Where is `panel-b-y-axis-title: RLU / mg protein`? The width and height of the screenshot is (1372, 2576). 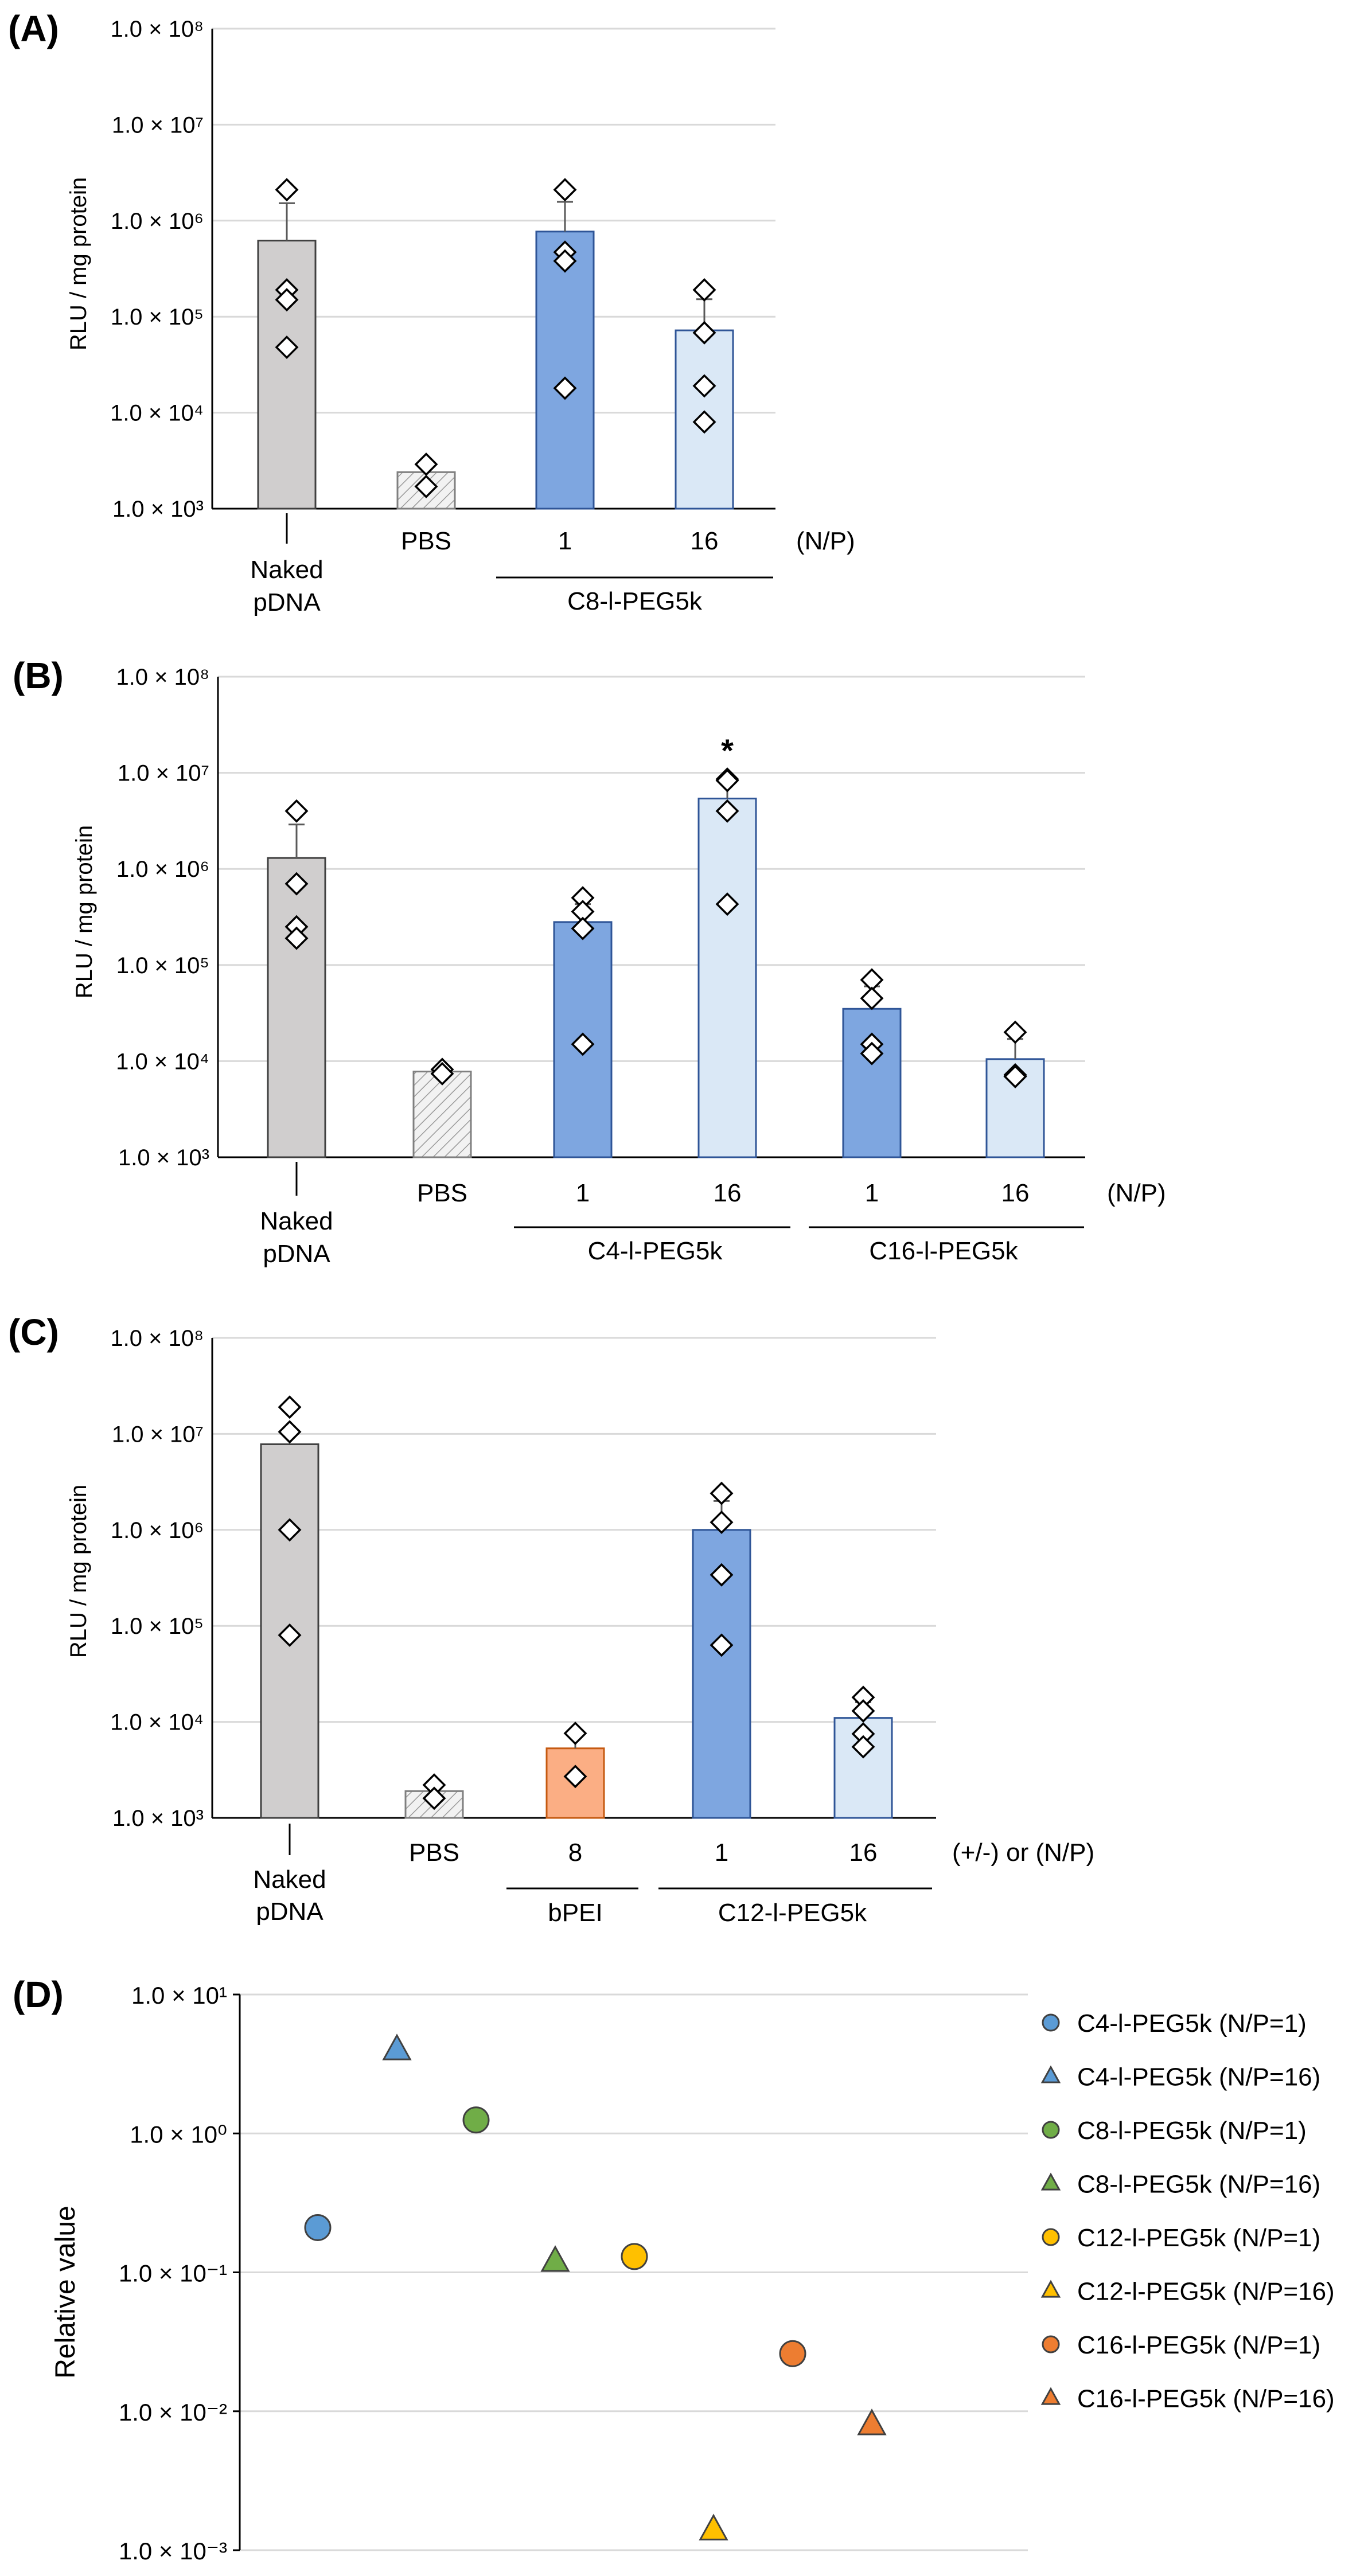 panel-b-y-axis-title: RLU / mg protein is located at coordinates (84, 912).